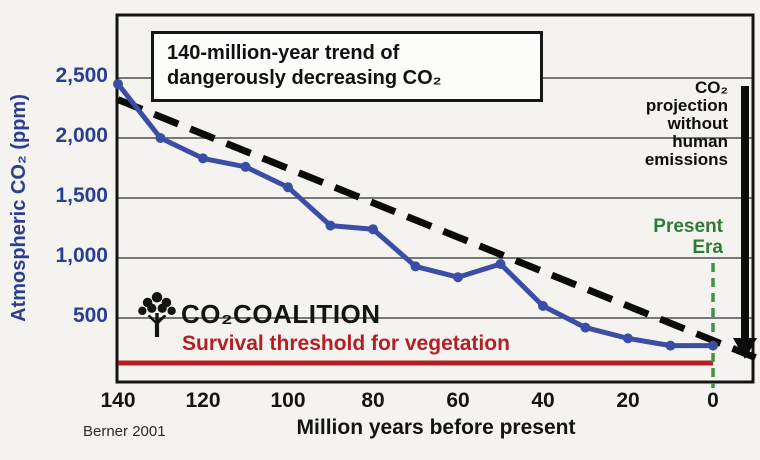 The width and height of the screenshot is (760, 460). What do you see at coordinates (688, 226) in the screenshot?
I see `present-era-text-line: Present` at bounding box center [688, 226].